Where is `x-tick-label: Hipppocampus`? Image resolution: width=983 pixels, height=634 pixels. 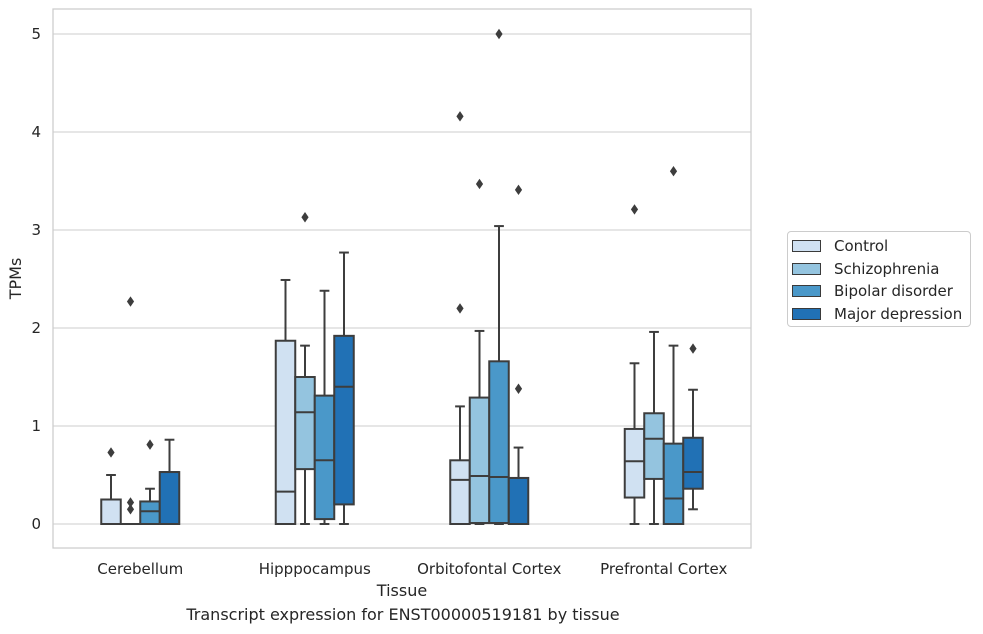
x-tick-label: Hipppocampus is located at coordinates (315, 569).